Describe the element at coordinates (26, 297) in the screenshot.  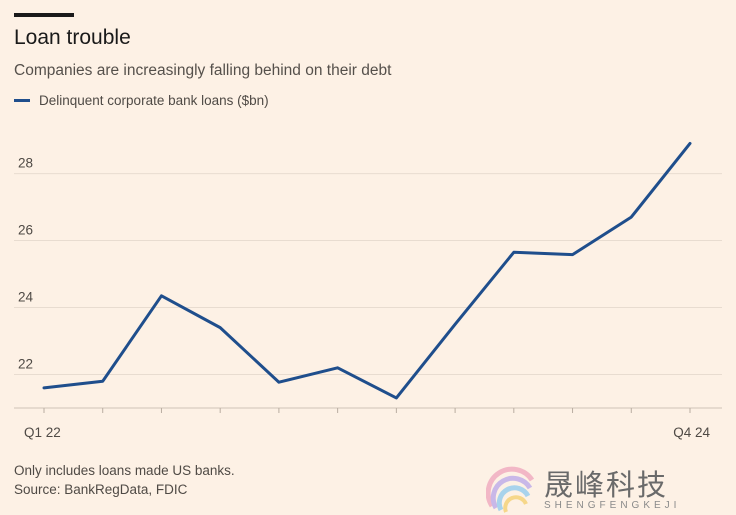
I see `y-tick-label: 24` at that location.